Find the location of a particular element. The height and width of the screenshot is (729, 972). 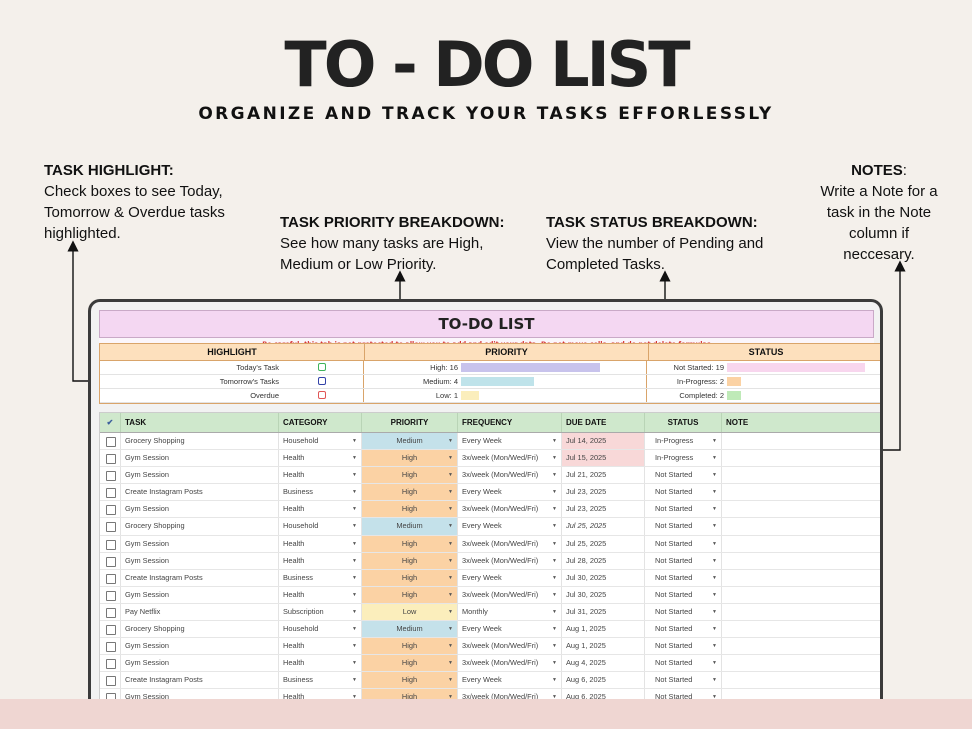

due-date-cell: Jul 25, 2025 is located at coordinates (603, 526).